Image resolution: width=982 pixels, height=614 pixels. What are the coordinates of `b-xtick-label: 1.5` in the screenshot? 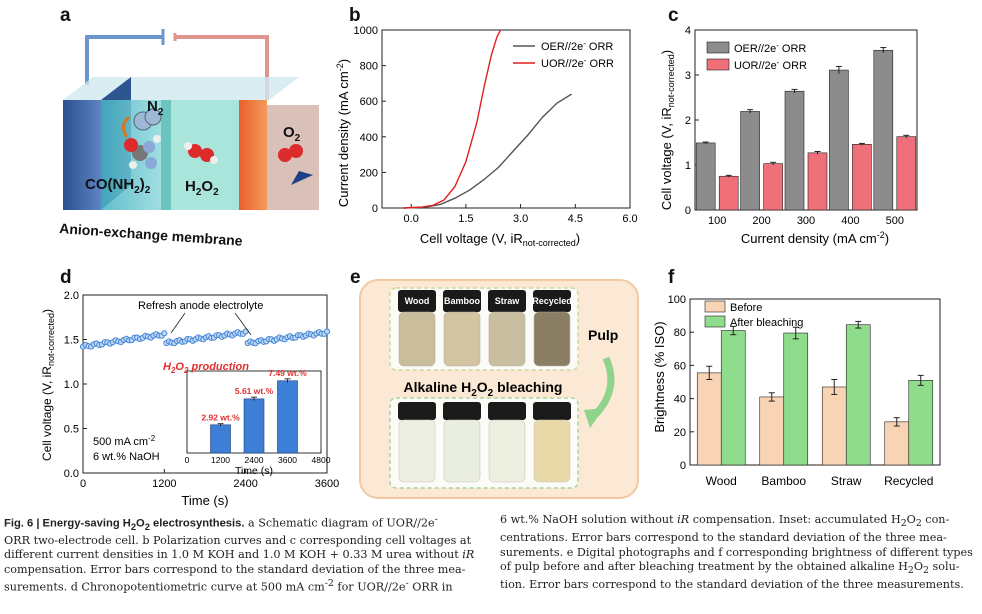 It's located at (465, 219).